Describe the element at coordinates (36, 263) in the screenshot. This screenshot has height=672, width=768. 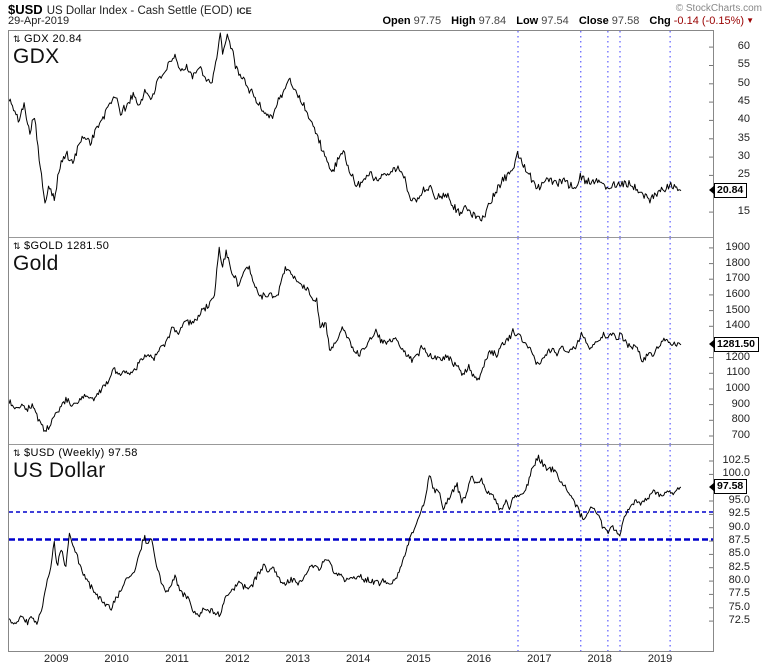
I see `gold-panel-title: Gold` at that location.